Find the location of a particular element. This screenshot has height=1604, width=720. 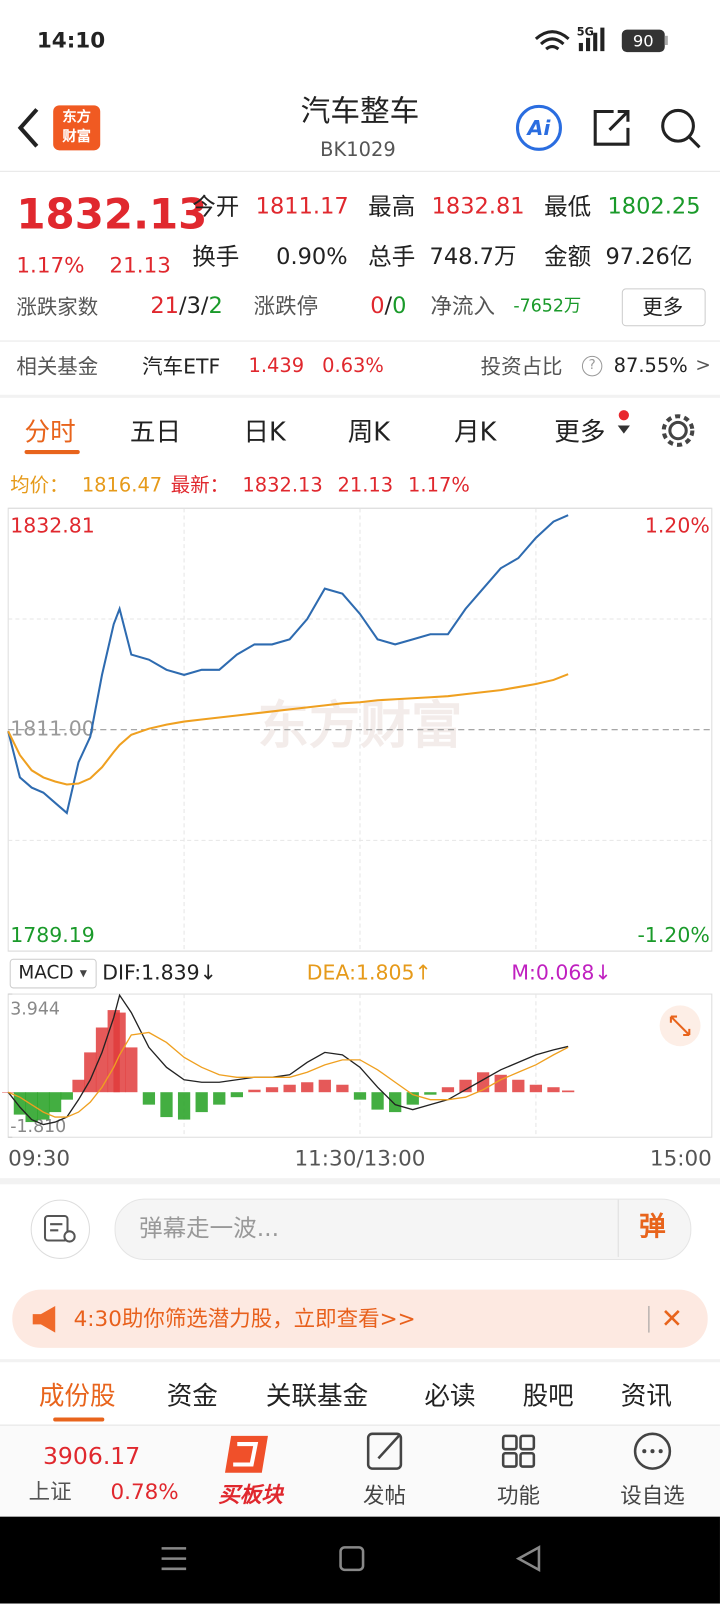

nav-bar is located at coordinates (360, 1471).